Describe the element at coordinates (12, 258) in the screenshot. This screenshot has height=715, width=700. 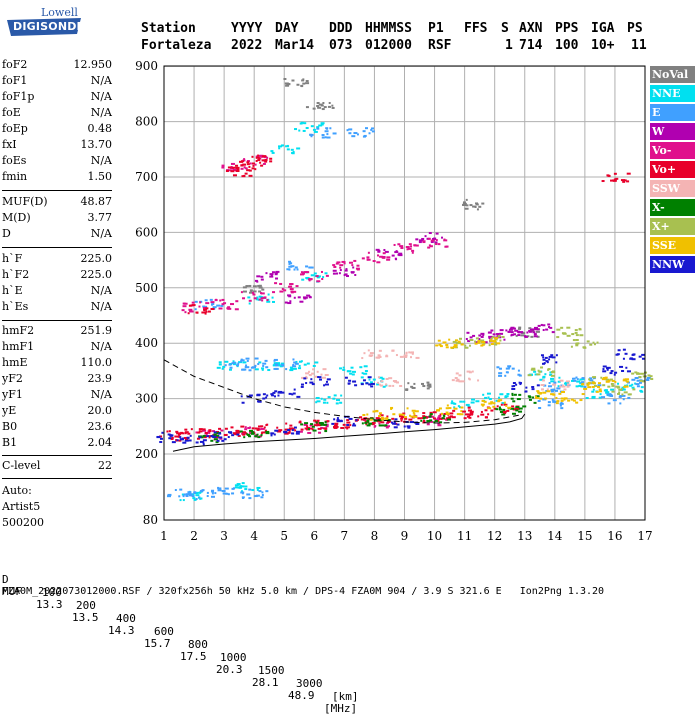
I see `param-label: h`F` at that location.